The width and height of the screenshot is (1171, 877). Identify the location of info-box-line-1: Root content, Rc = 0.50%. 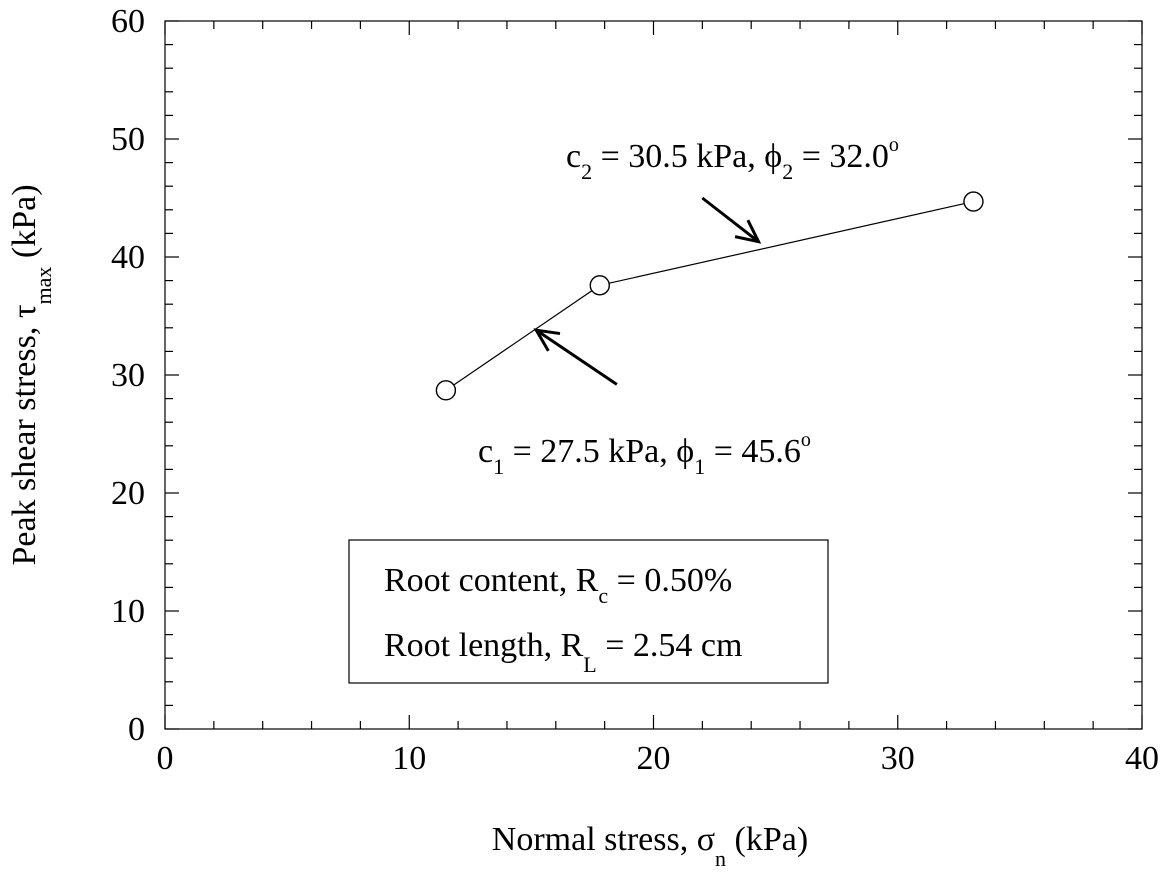
(558, 585).